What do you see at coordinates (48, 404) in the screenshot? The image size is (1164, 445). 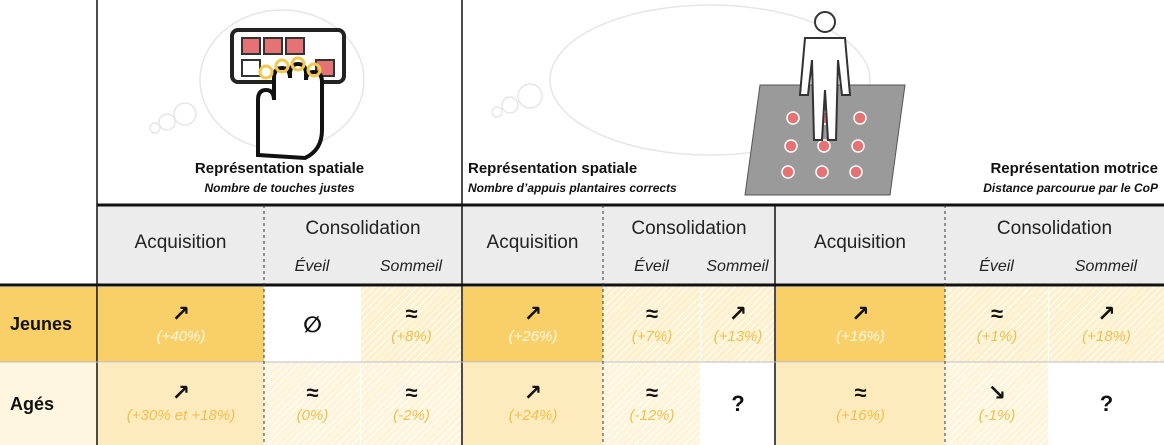 I see `row-label: Agés` at bounding box center [48, 404].